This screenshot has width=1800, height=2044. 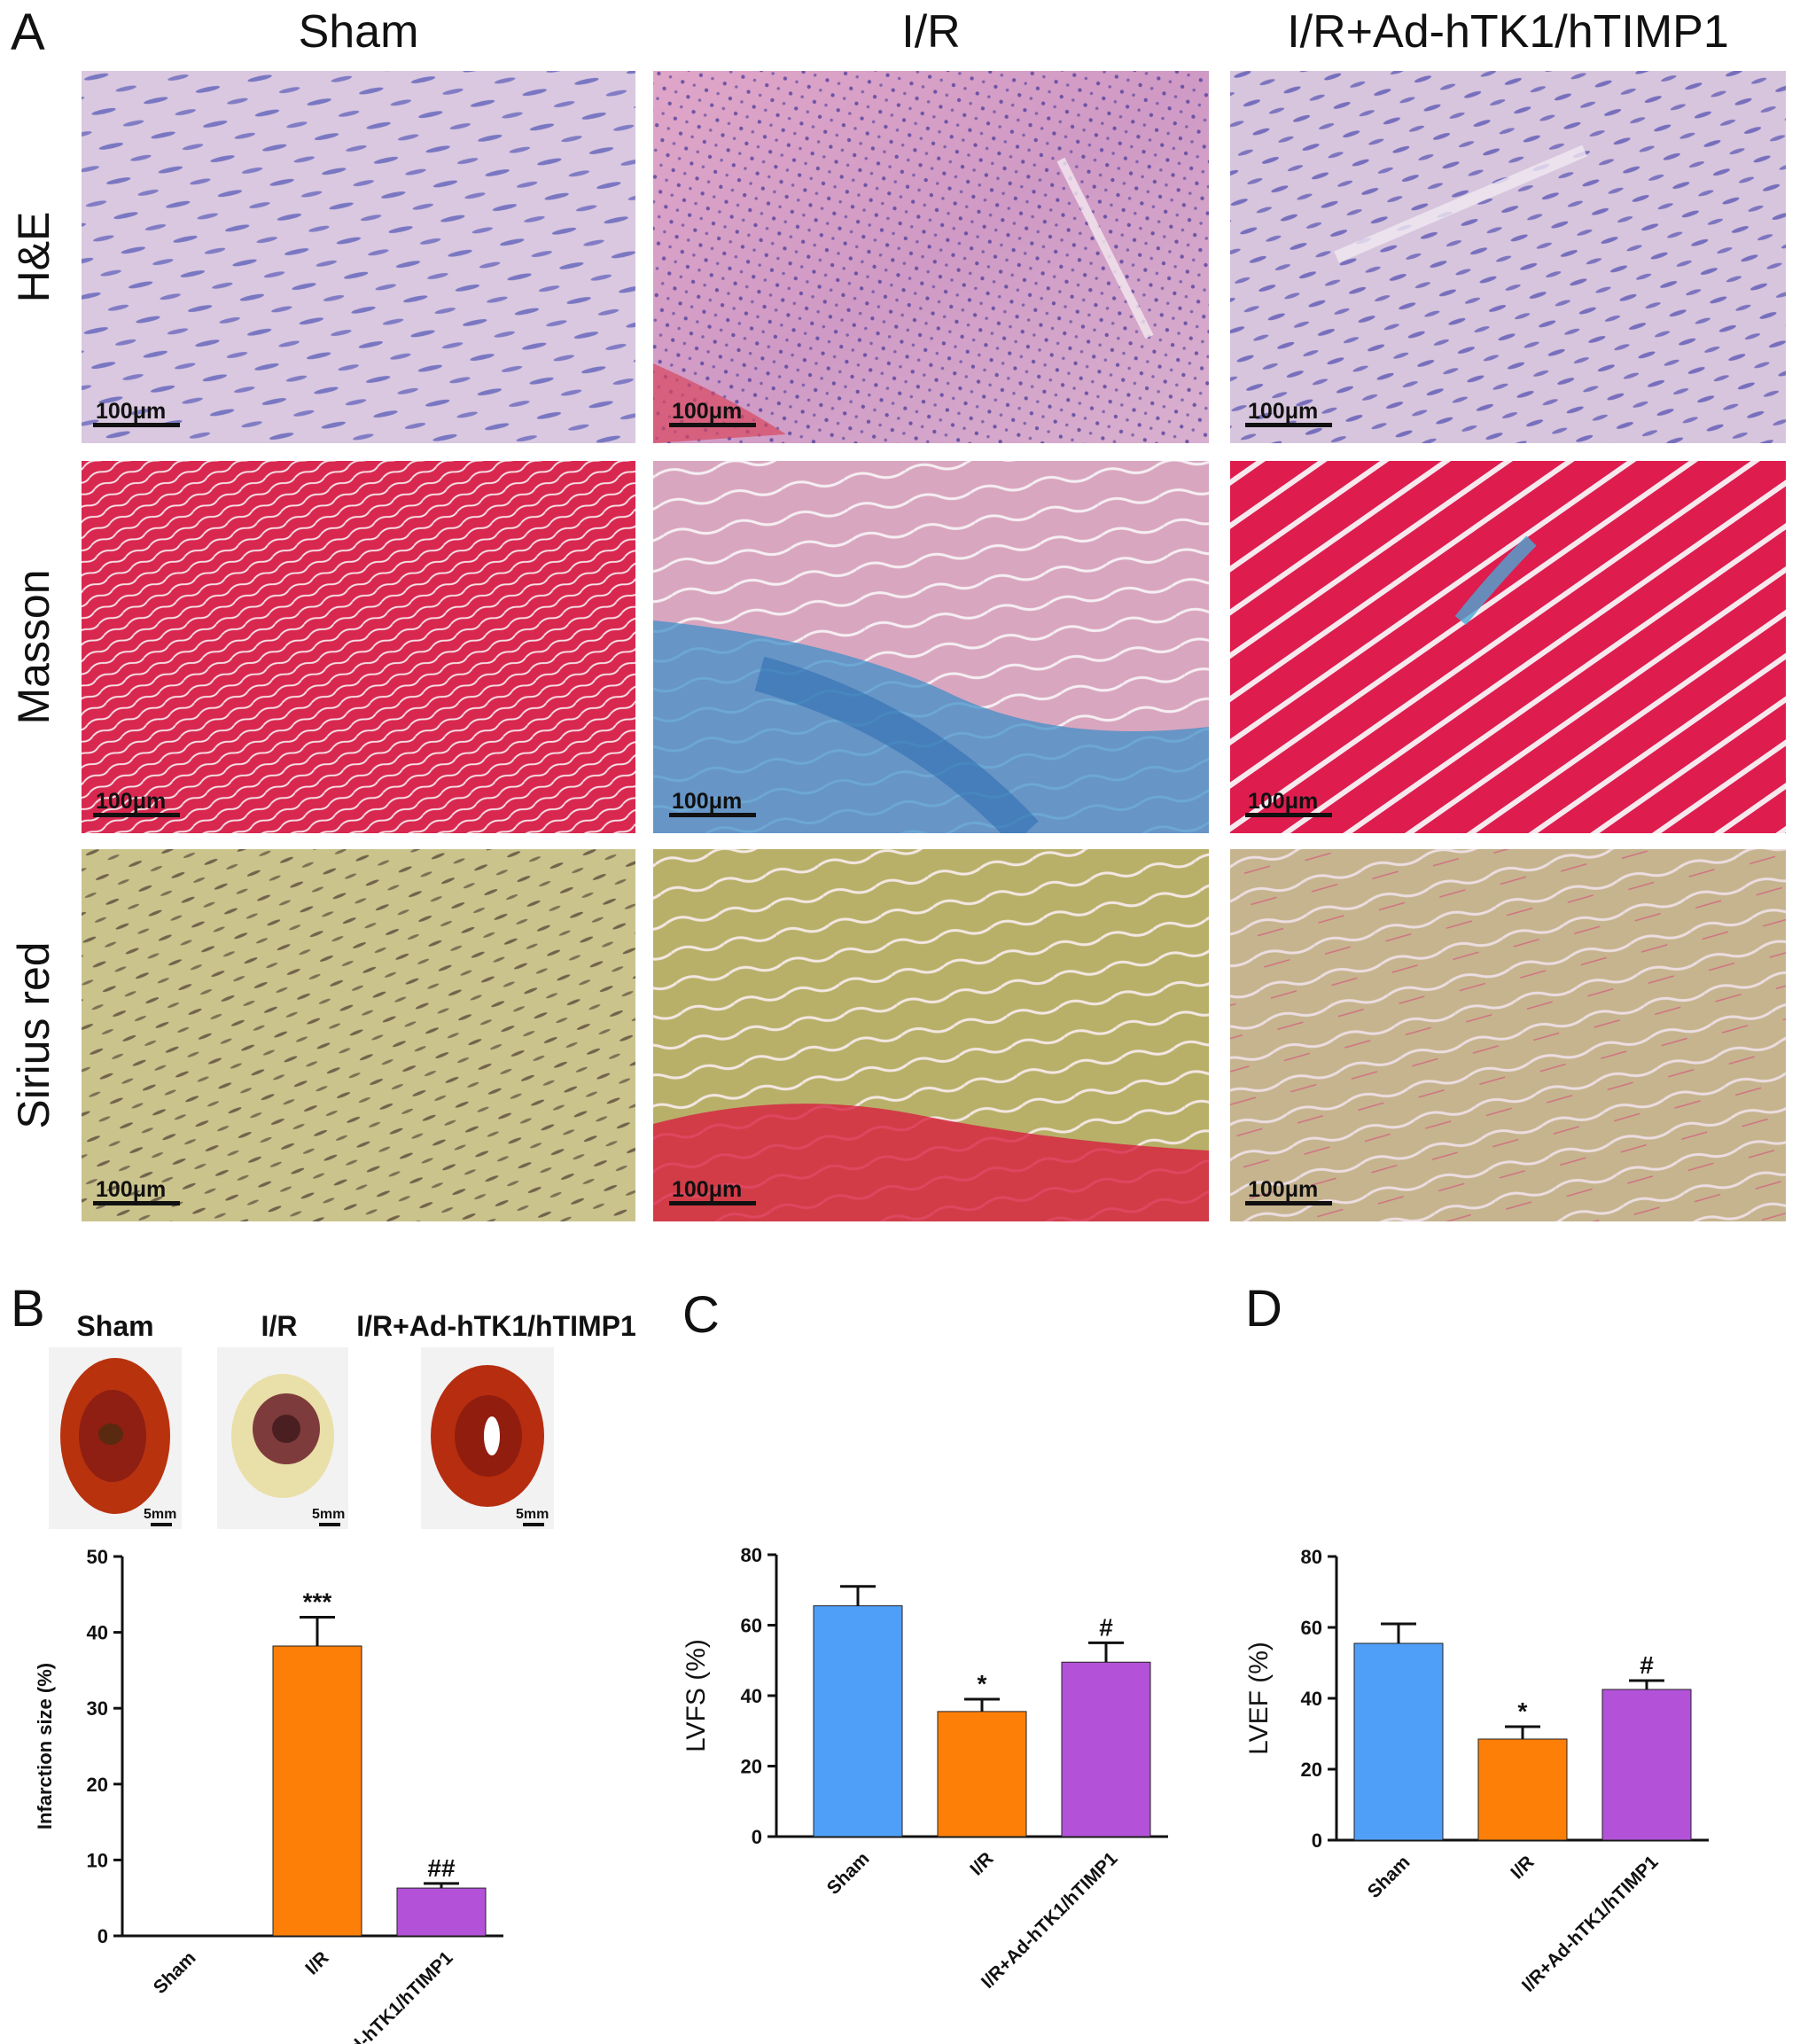 I want to click on scale-bar-sirius-treatment, so click(x=1289, y=1203).